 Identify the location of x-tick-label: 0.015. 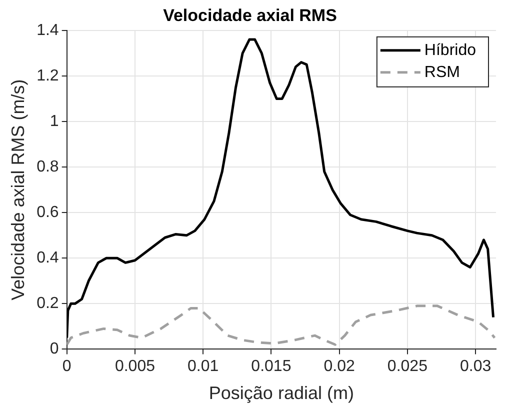
(271, 367).